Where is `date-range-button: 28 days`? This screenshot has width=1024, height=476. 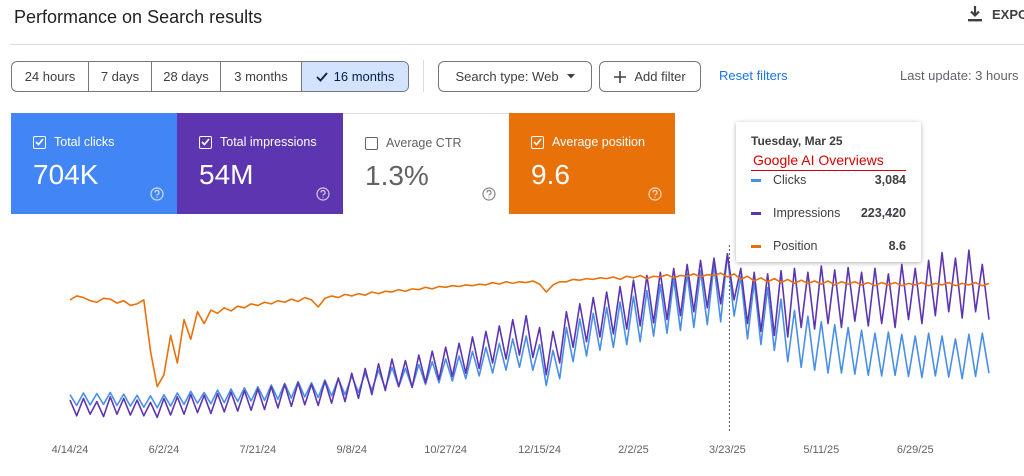 date-range-button: 28 days is located at coordinates (185, 76).